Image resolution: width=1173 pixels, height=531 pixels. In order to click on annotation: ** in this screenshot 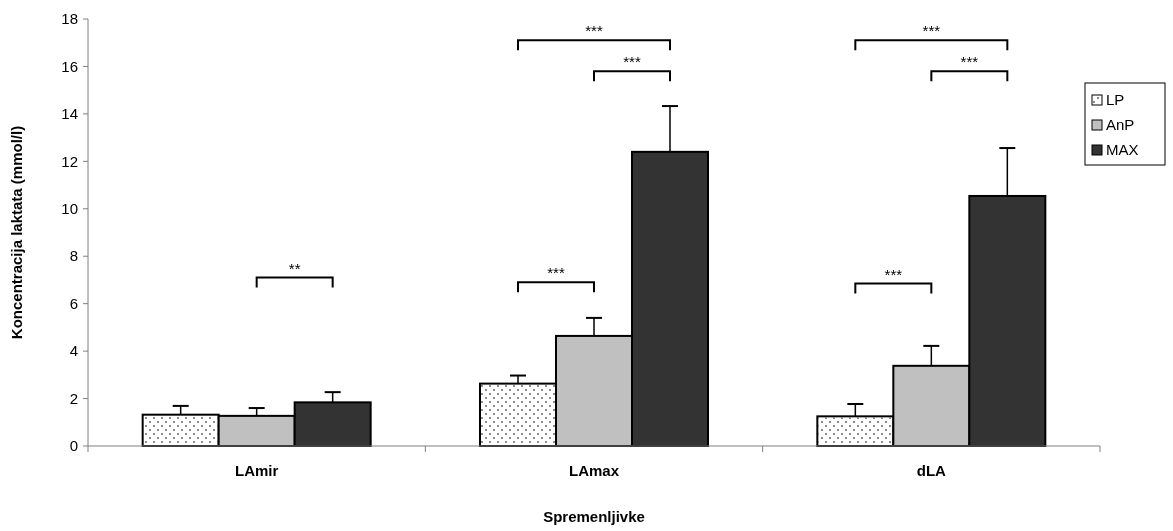, I will do `click(294, 268)`.